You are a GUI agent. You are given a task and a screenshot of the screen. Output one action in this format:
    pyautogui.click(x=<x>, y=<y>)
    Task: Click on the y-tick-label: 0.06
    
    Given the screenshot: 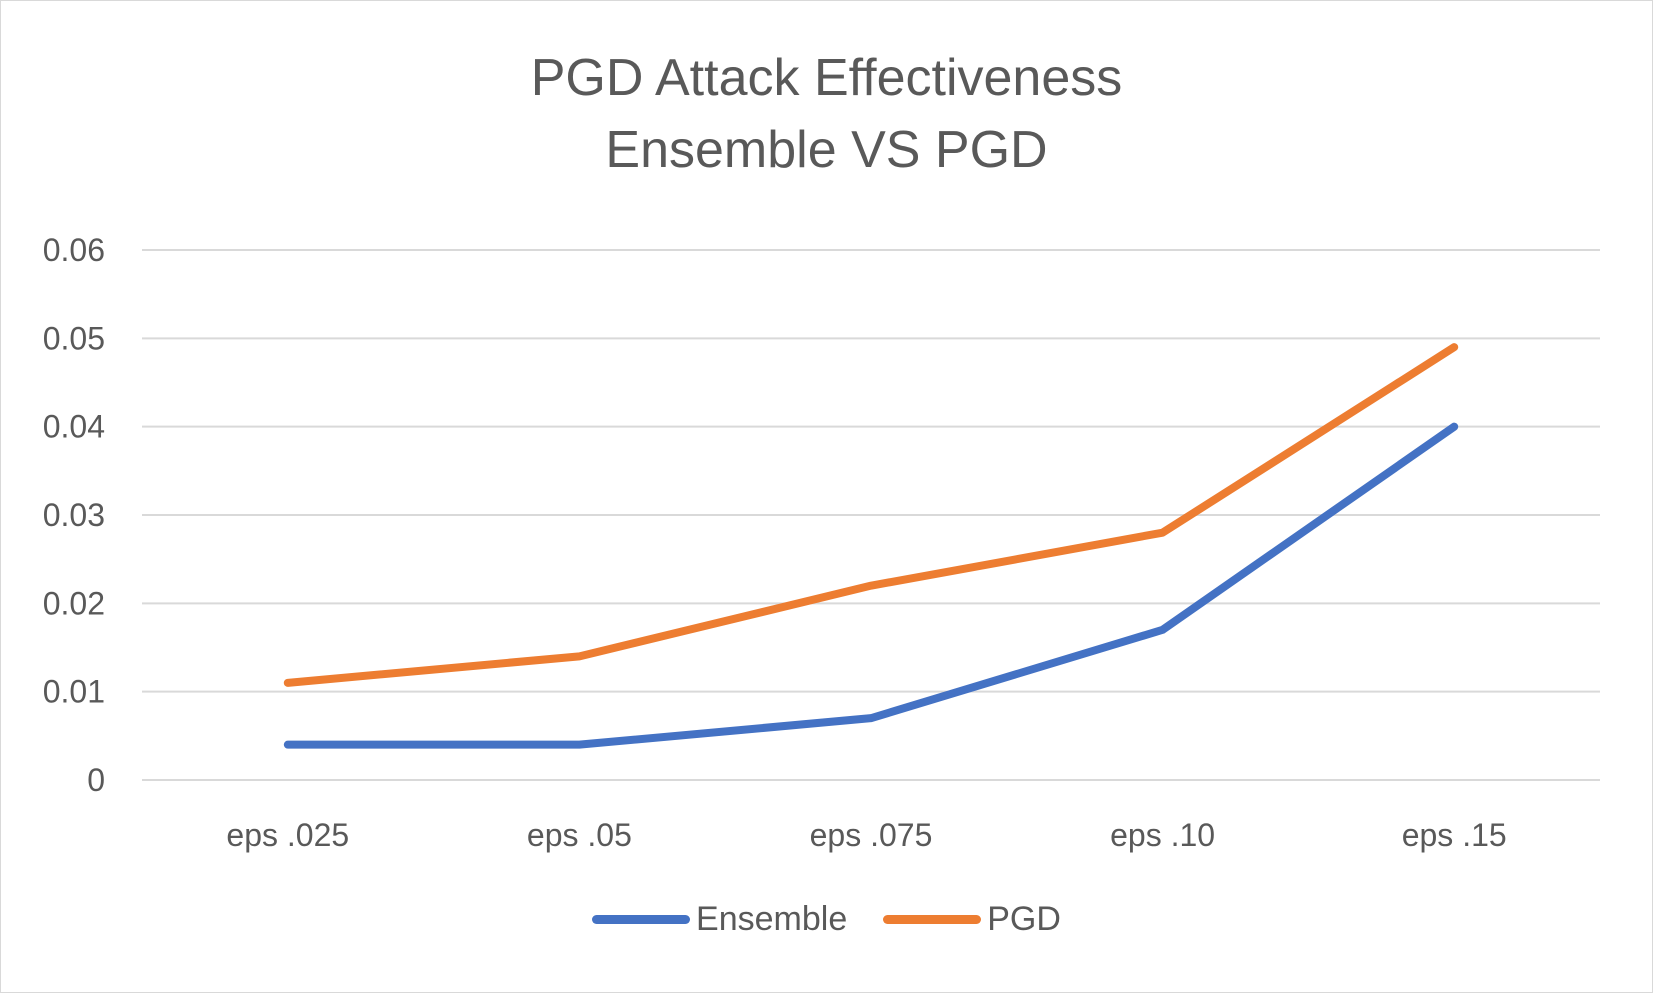 What is the action you would take?
    pyautogui.click(x=74, y=250)
    